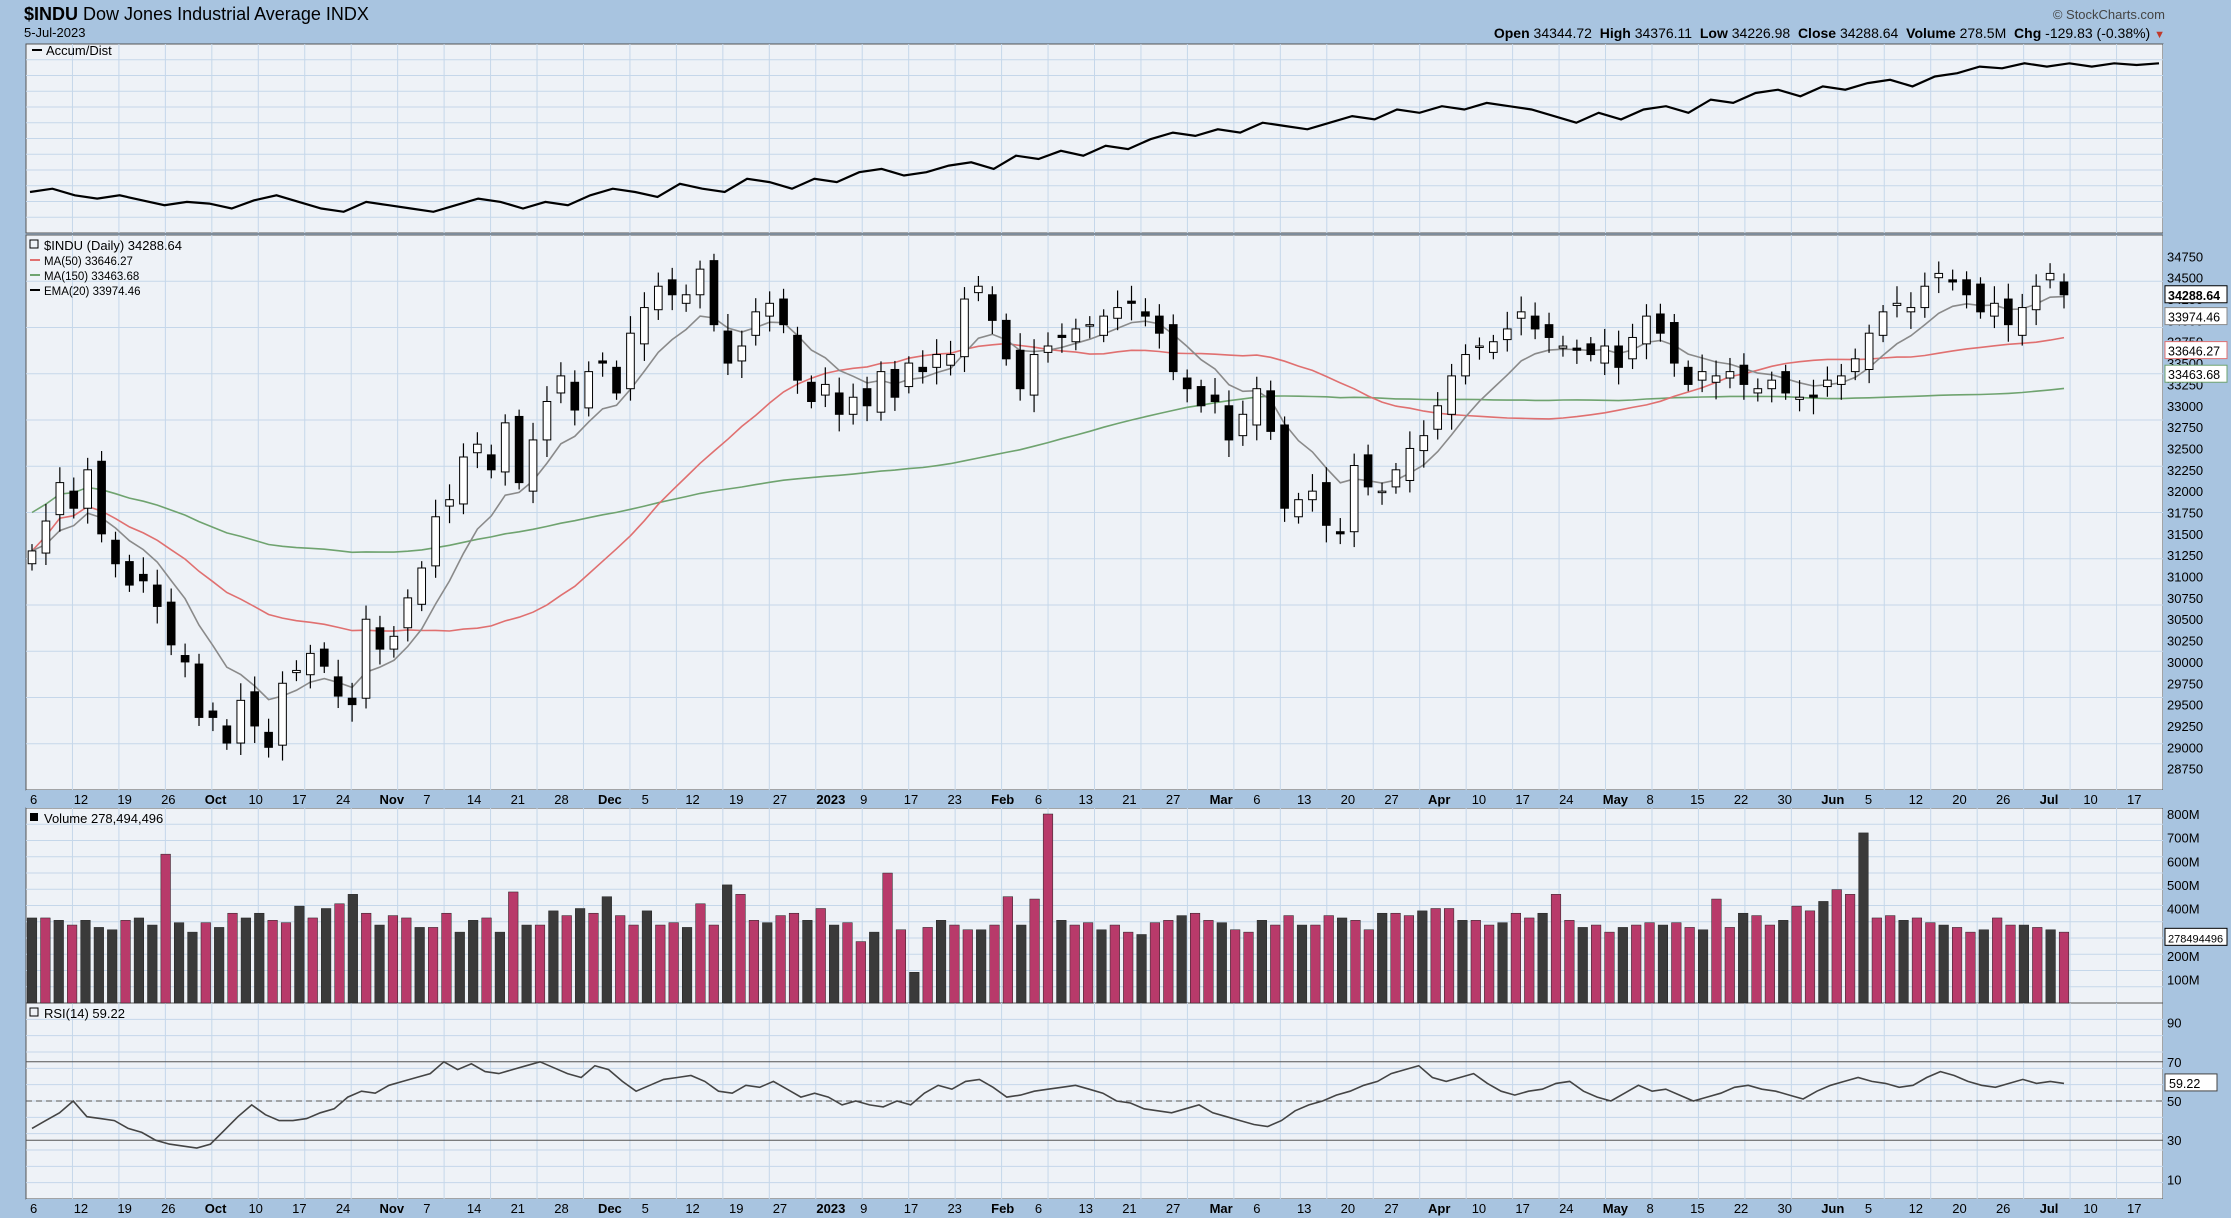  What do you see at coordinates (216, 799) in the screenshot?
I see `price-x-tick: Oct` at bounding box center [216, 799].